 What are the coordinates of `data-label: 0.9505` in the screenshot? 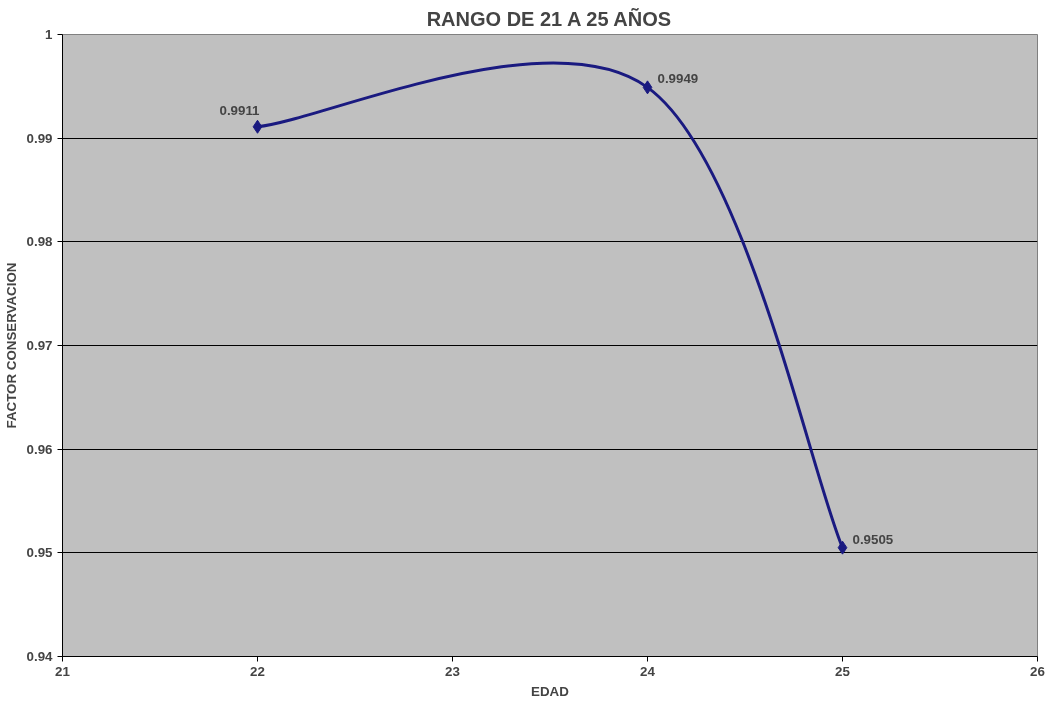 It's located at (873, 539).